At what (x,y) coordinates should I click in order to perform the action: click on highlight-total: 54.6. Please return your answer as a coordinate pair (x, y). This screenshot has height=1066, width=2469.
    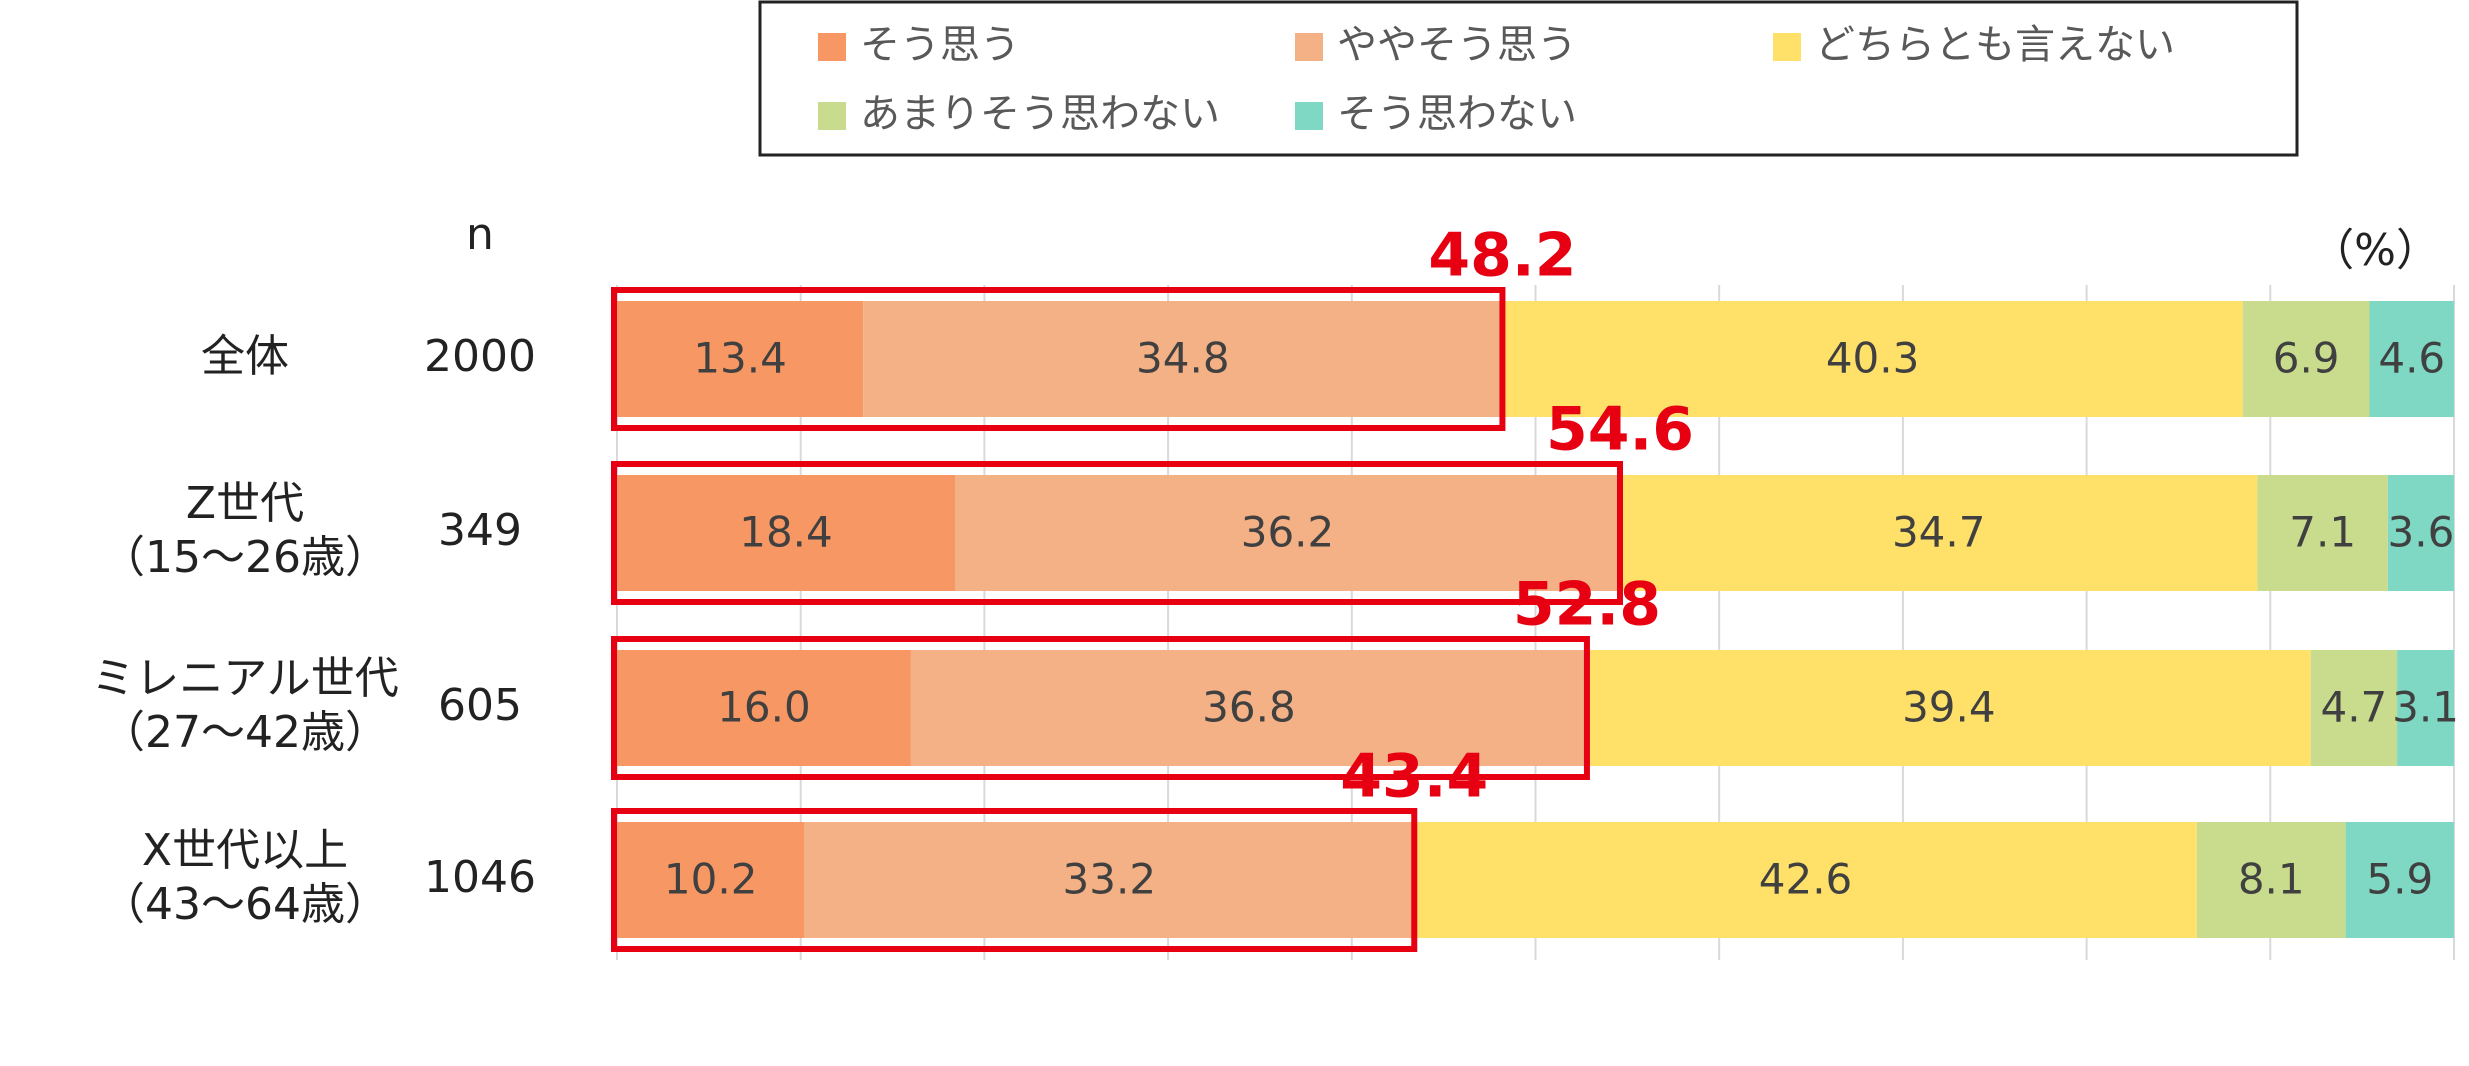
    Looking at the image, I should click on (1620, 430).